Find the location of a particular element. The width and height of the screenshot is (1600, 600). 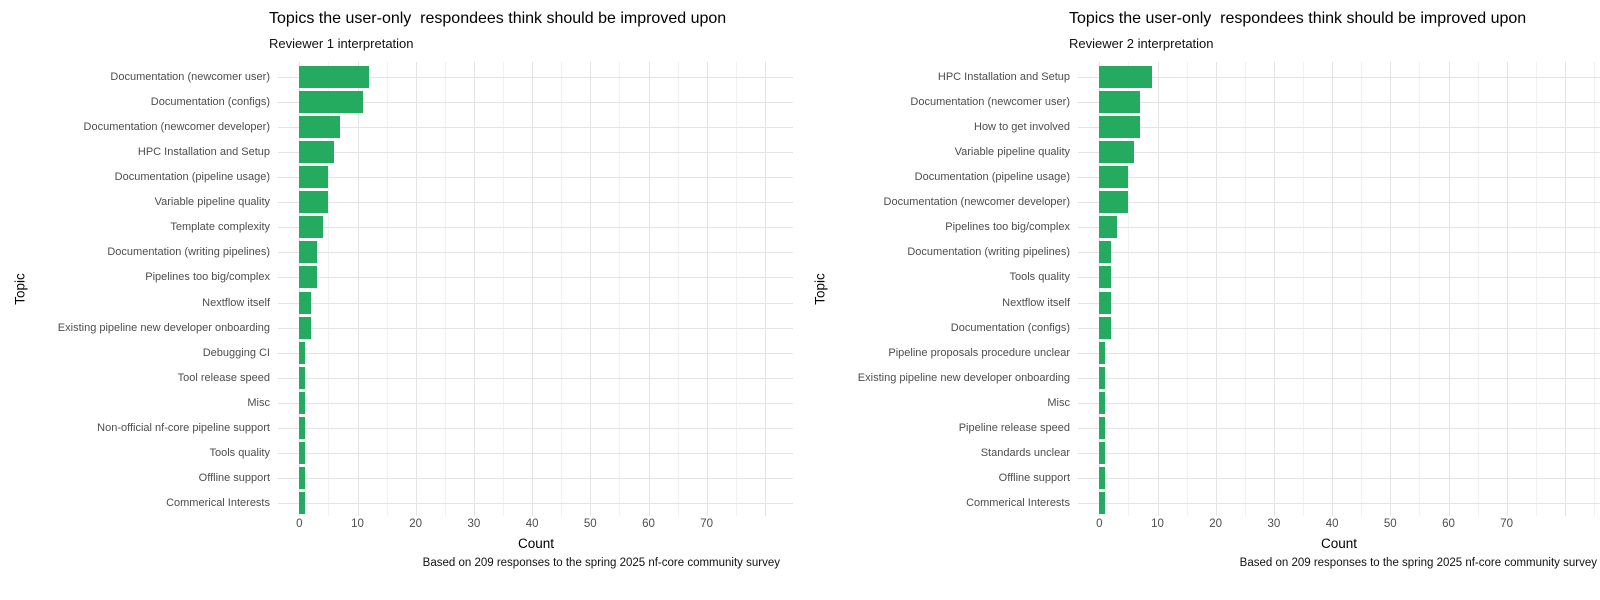

bar-non-official-nf-core-pipeline-support is located at coordinates (302, 427).